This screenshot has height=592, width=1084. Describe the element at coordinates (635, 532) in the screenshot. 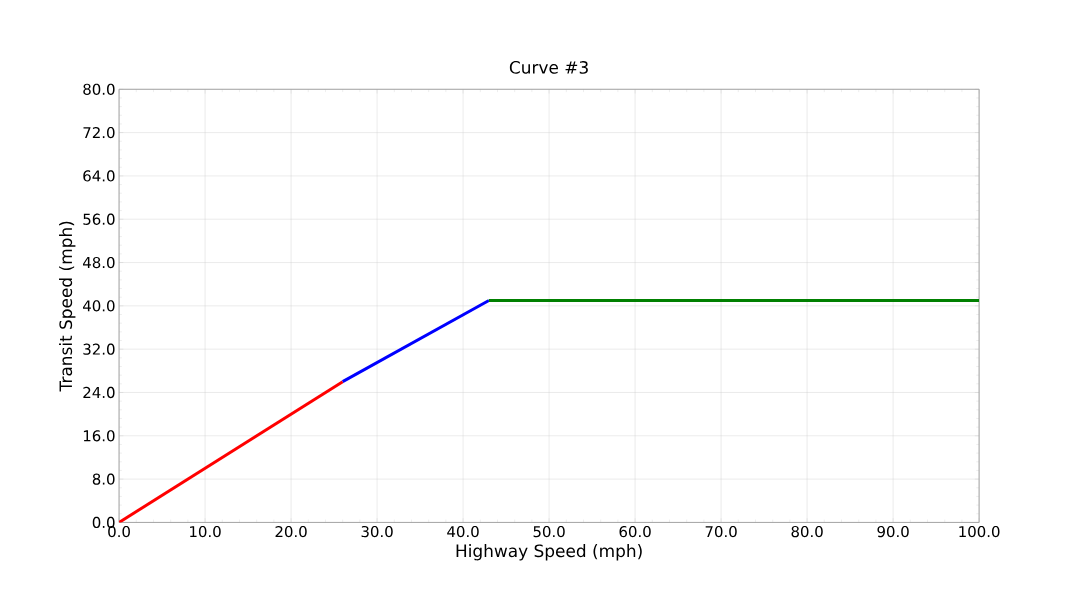

I see `x-tick-label: 60.0` at that location.